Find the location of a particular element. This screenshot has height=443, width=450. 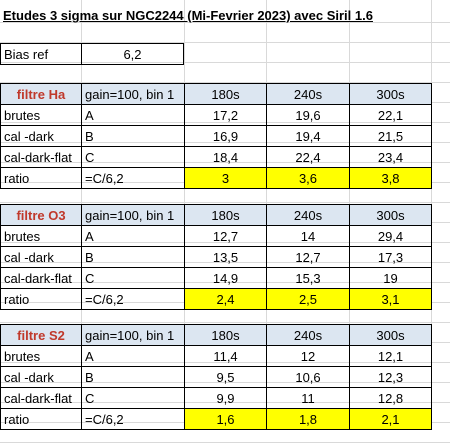

filter-name-cell: filtre O3 is located at coordinates (41, 215).